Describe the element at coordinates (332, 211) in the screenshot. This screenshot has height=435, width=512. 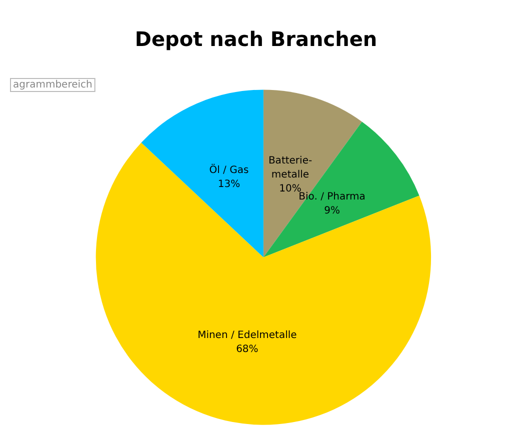
I see `data-label: 9%` at that location.